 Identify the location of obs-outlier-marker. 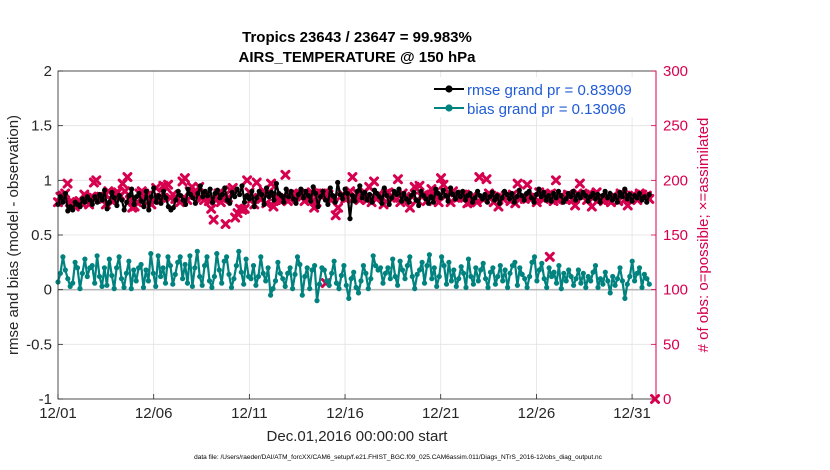
(549, 256).